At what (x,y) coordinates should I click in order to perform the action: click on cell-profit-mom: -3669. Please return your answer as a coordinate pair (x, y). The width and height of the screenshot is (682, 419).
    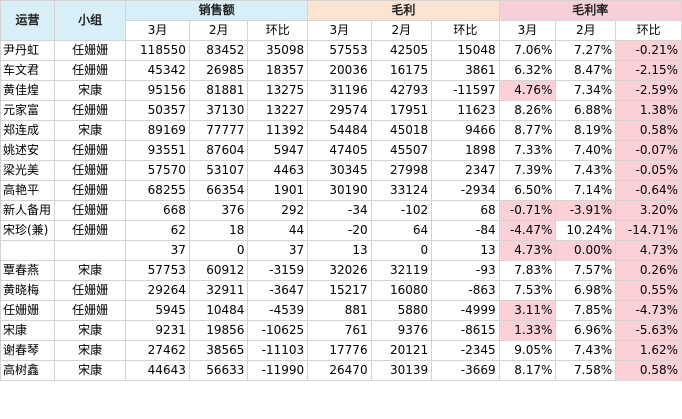
    Looking at the image, I should click on (465, 370).